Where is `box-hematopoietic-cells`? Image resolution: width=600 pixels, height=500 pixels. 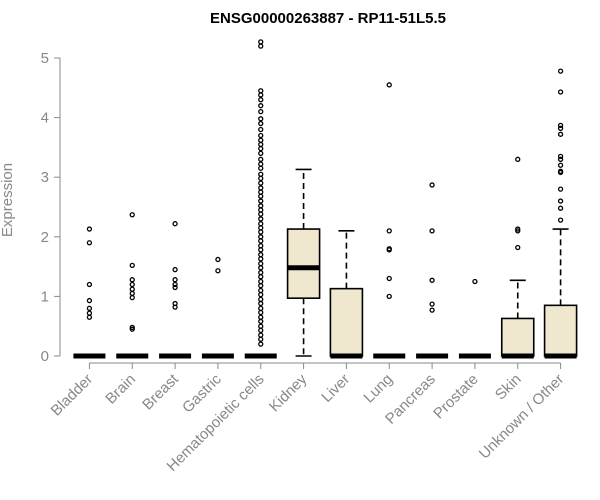
box-hematopoietic-cells is located at coordinates (260, 199).